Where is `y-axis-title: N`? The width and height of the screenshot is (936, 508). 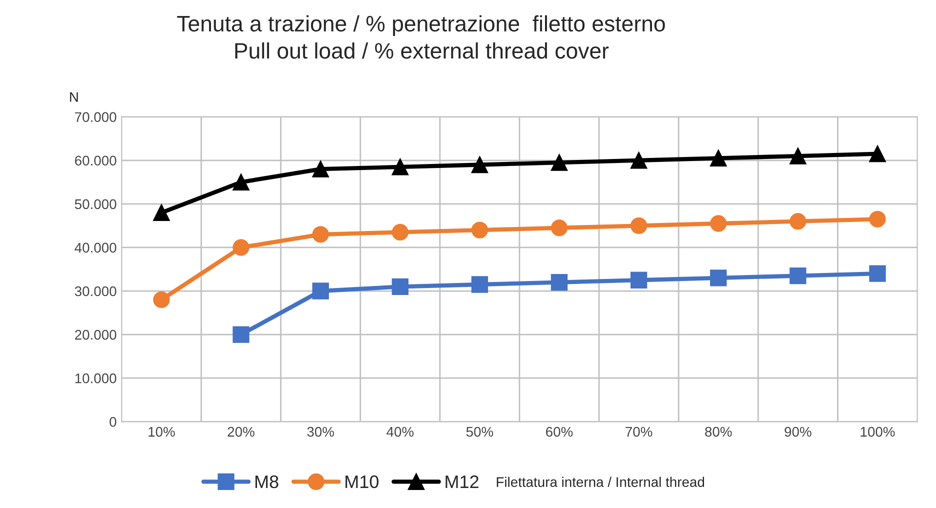 y-axis-title: N is located at coordinates (74, 97).